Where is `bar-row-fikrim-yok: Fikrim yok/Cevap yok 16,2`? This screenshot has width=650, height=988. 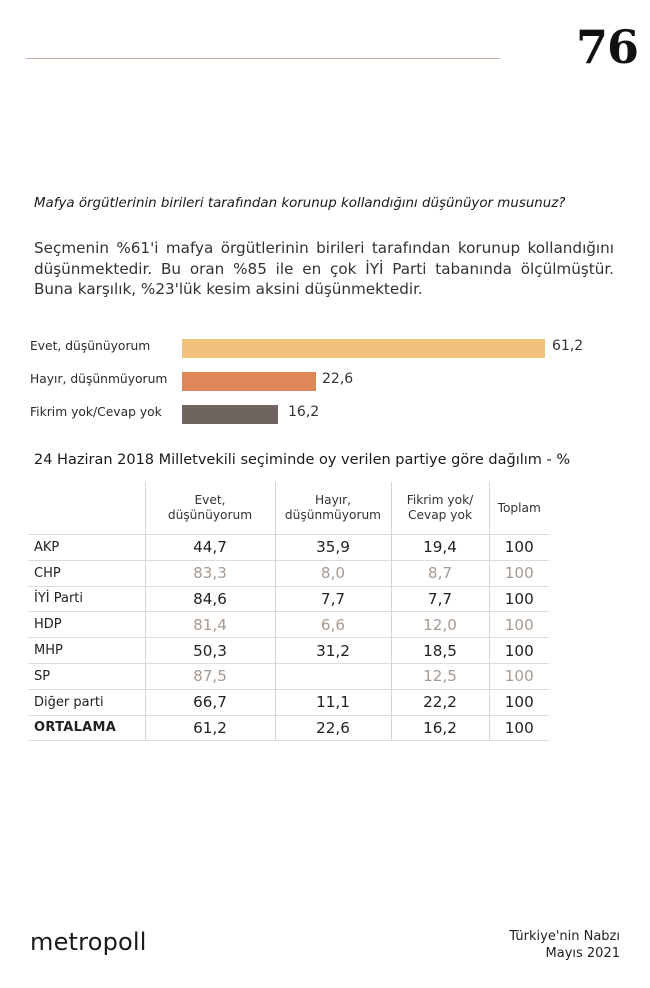
bar-row-fikrim-yok: Fikrim yok/Cevap yok 16,2 is located at coordinates (325, 414).